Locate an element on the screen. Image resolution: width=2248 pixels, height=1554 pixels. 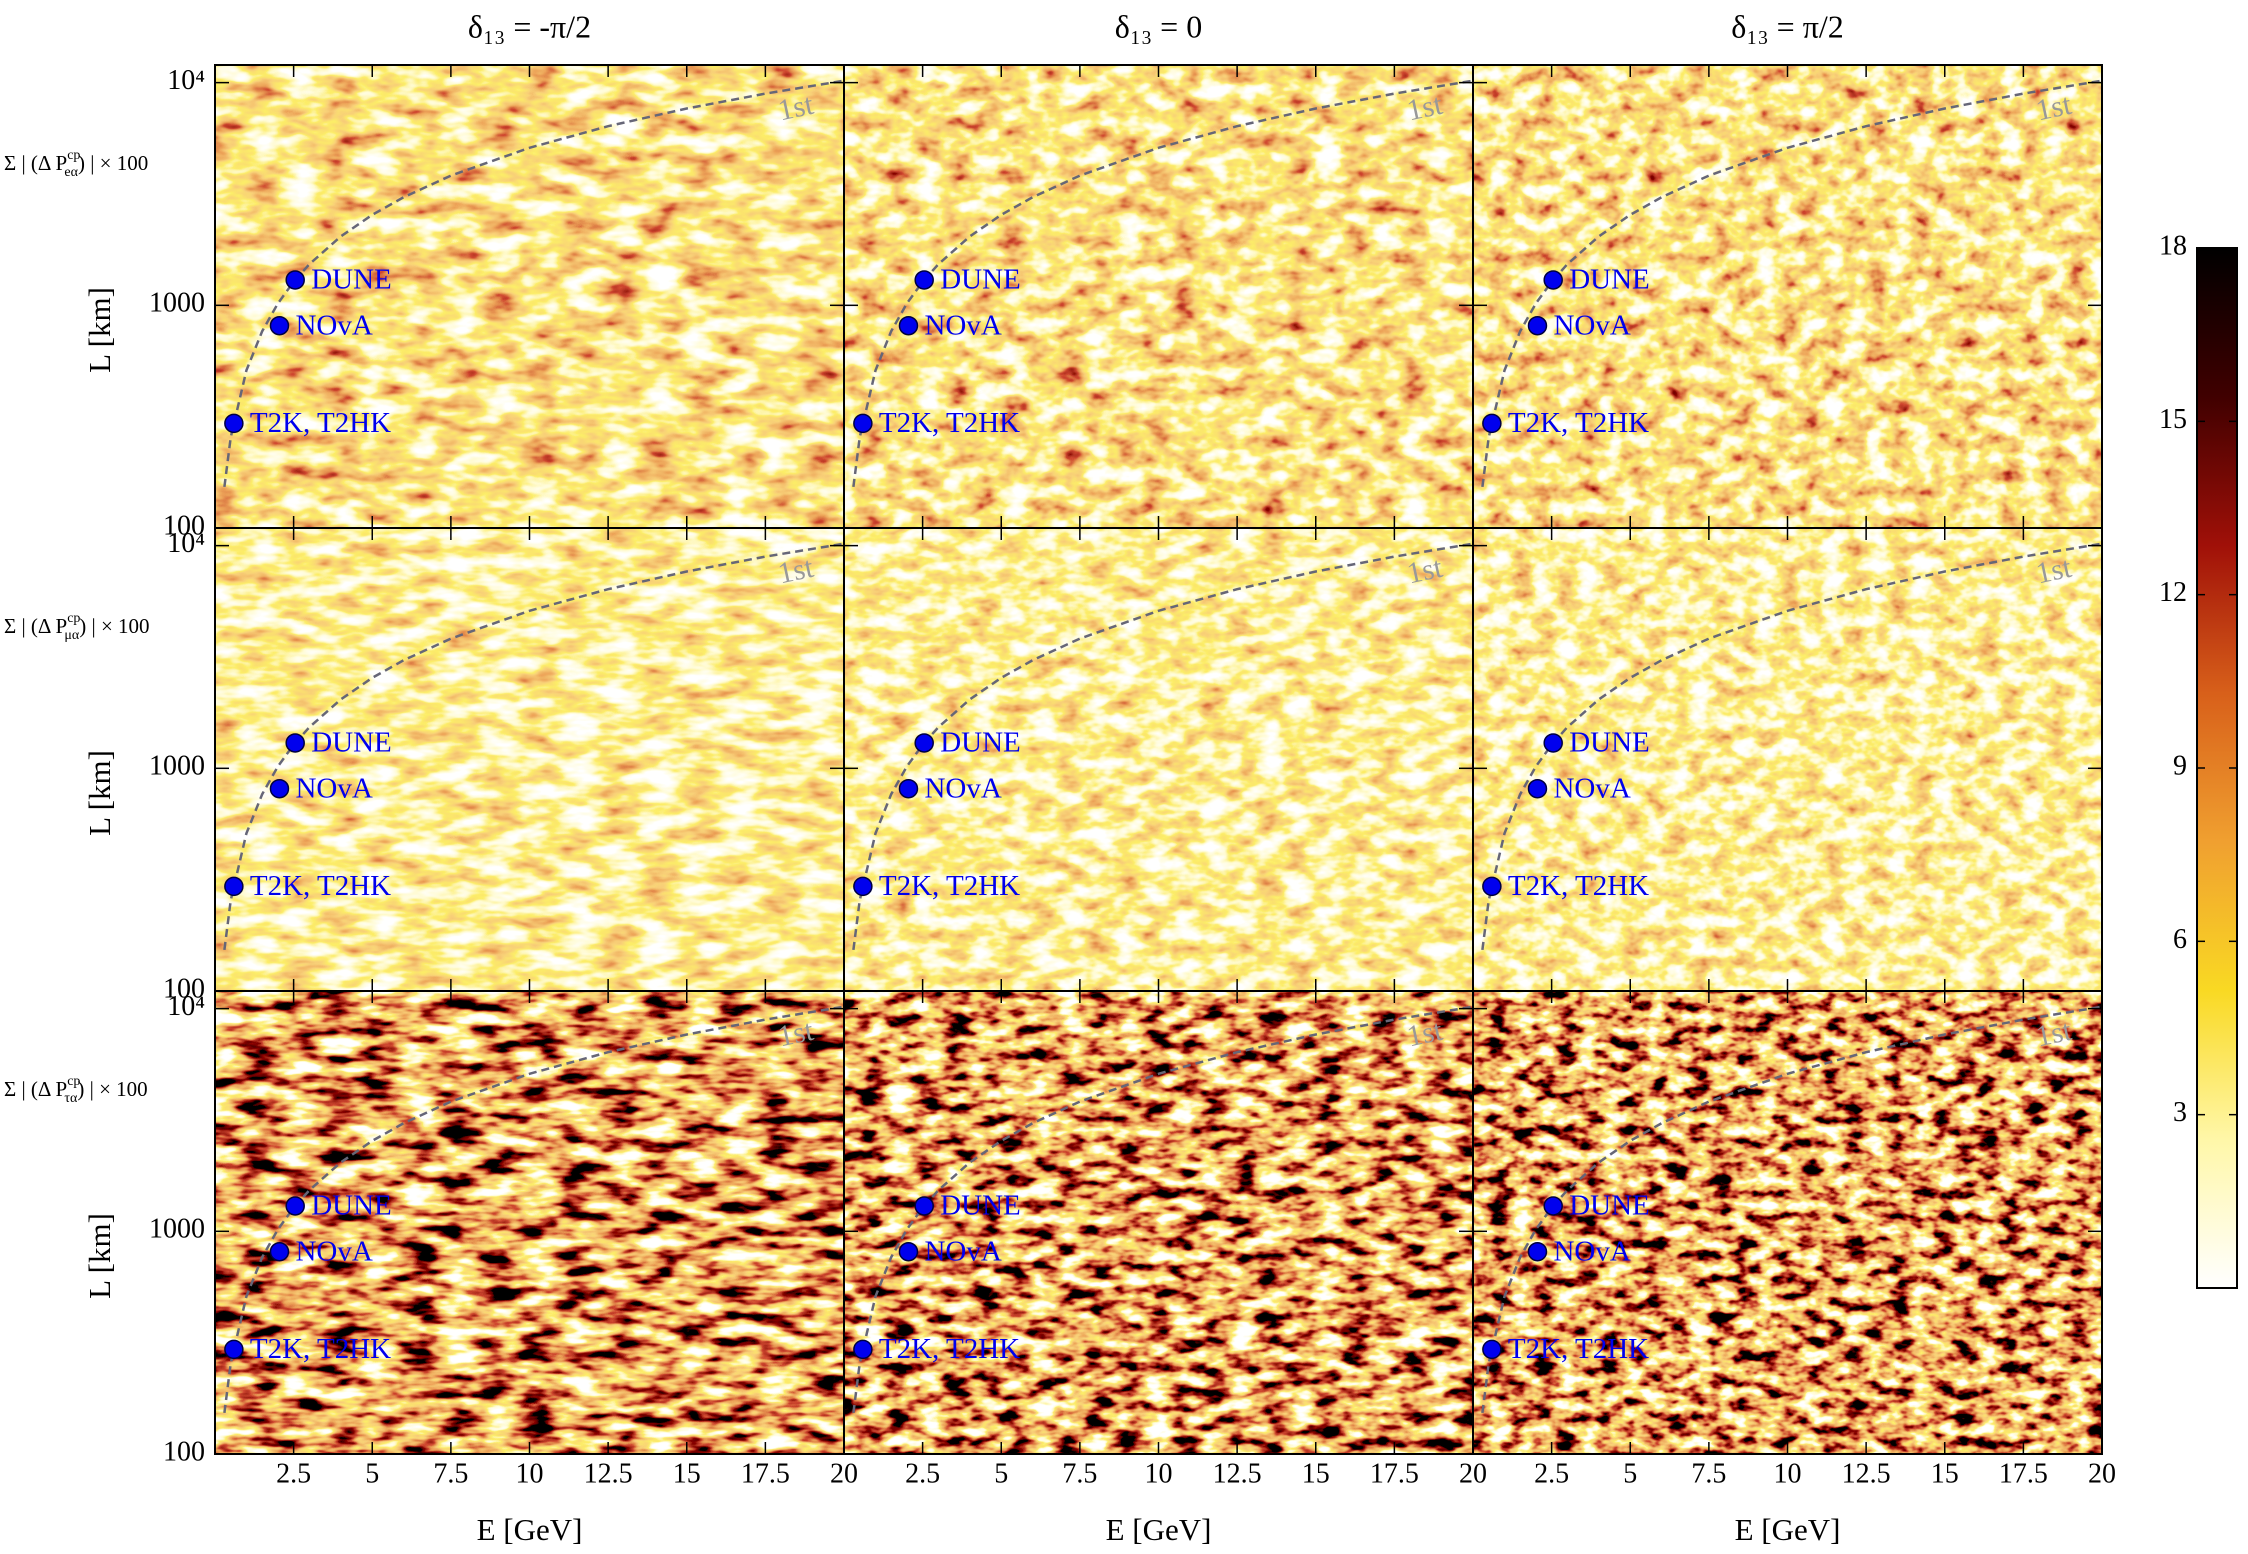
x-axis-label: E [GeV] is located at coordinates (530, 1529).